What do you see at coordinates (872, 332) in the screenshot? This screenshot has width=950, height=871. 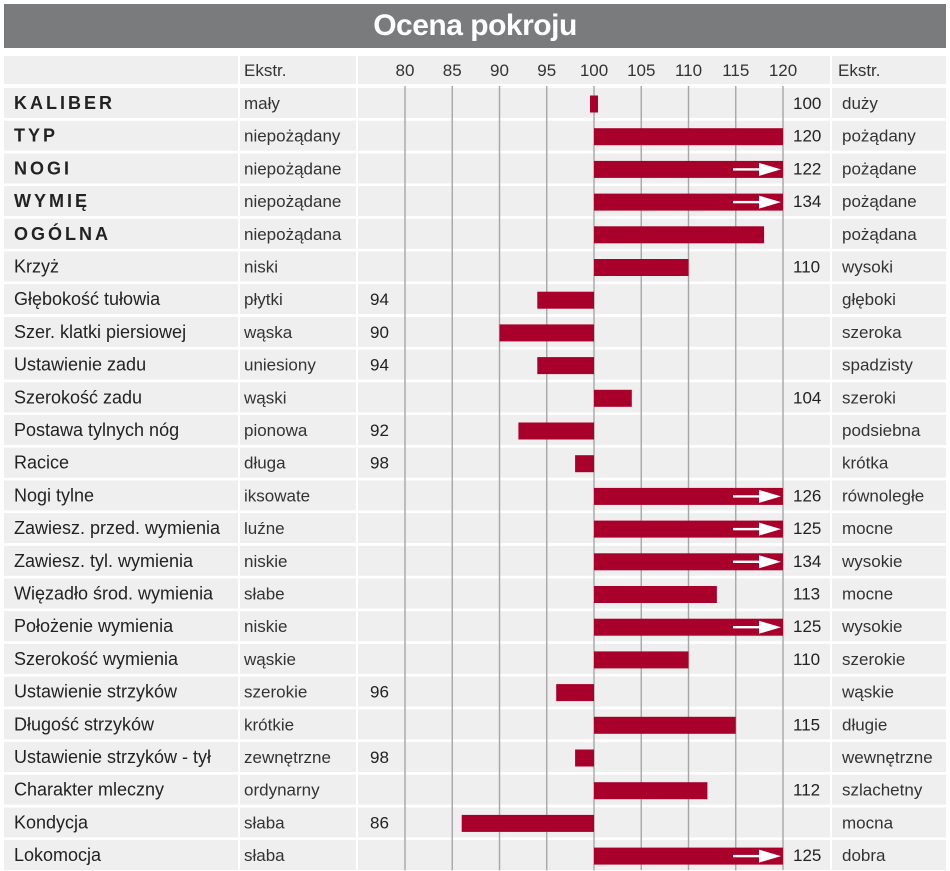 I see `high-extreme-label: szeroka` at bounding box center [872, 332].